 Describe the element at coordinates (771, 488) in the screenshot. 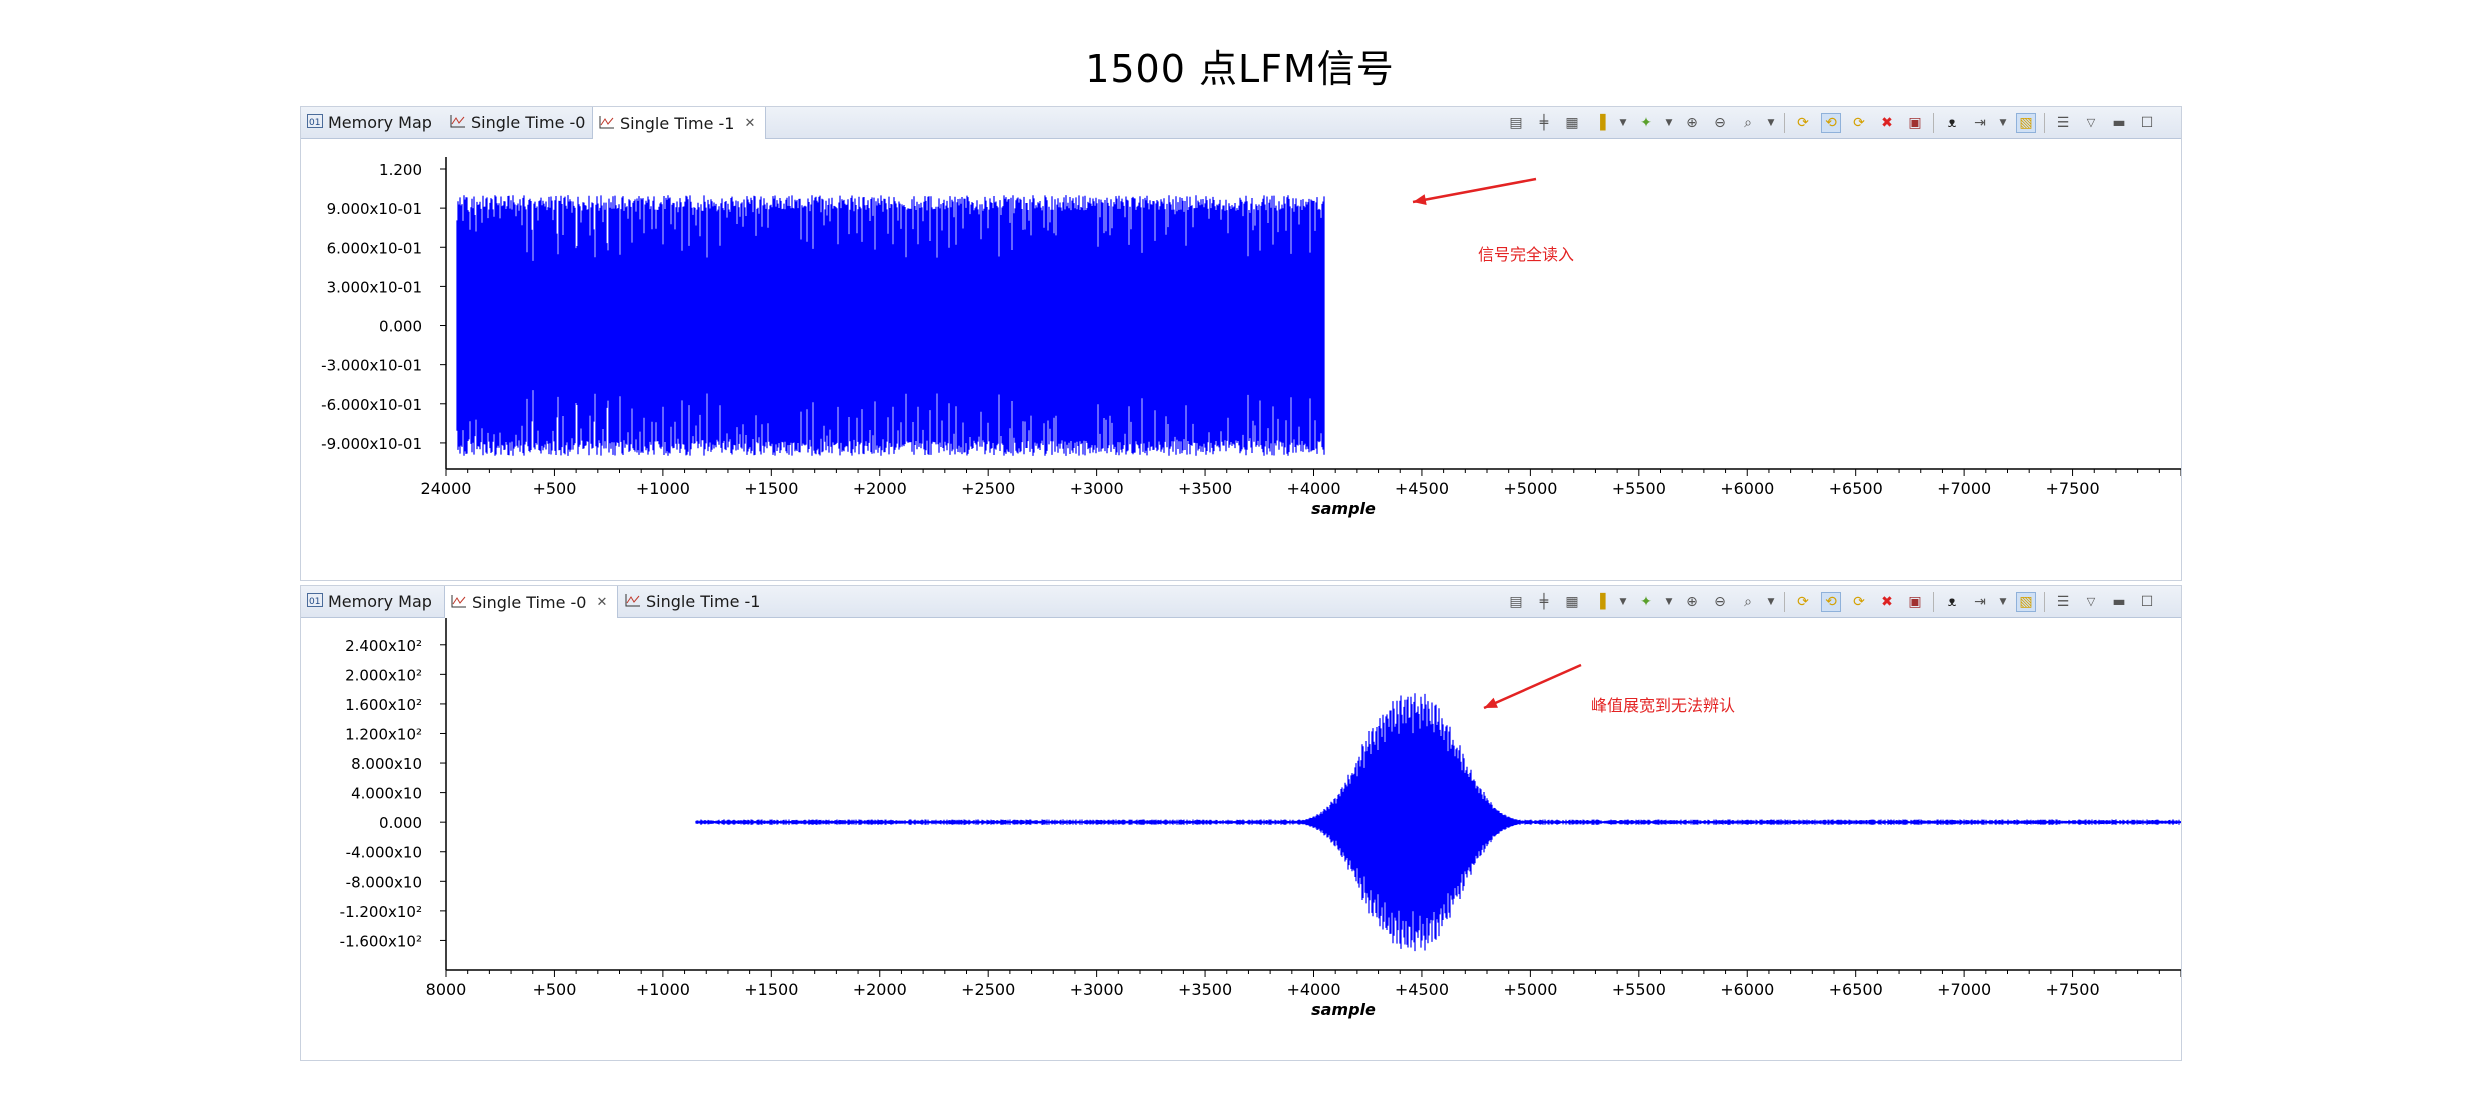

I see `x-tick-label: +1500` at that location.